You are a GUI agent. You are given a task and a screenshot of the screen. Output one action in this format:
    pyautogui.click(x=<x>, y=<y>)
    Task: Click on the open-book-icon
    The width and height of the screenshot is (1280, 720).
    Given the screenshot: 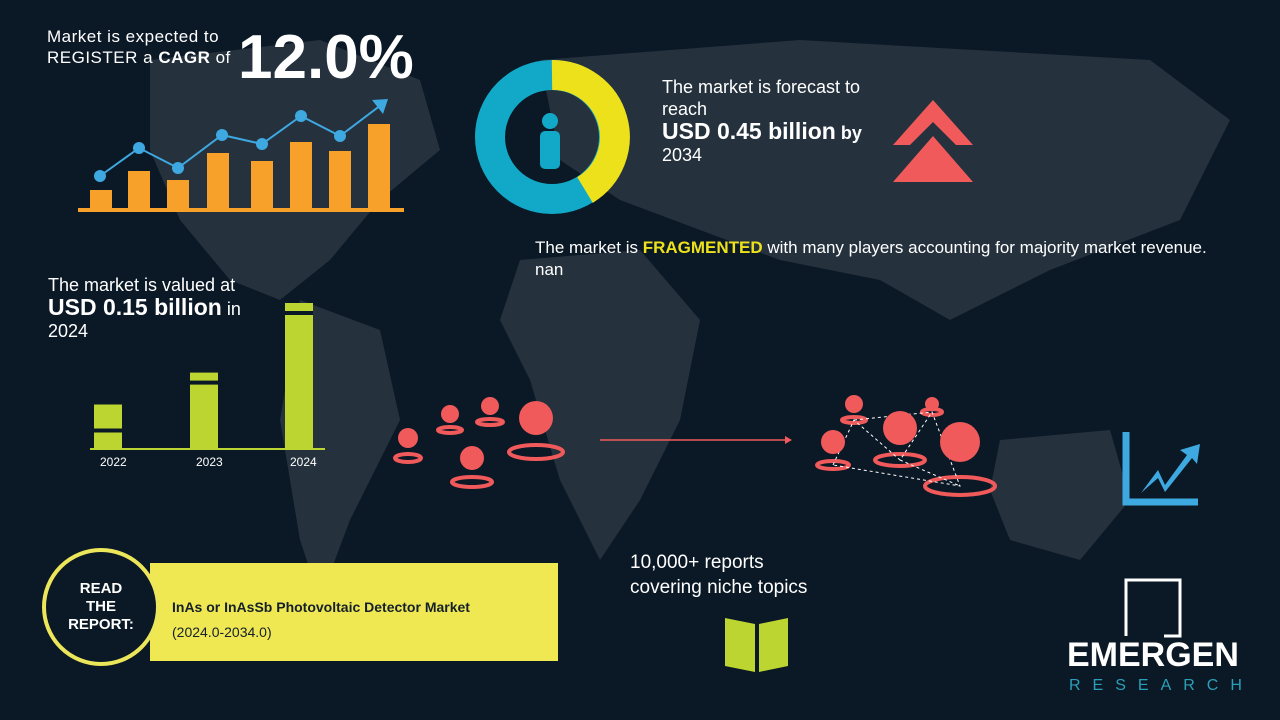 What is the action you would take?
    pyautogui.click(x=756, y=645)
    